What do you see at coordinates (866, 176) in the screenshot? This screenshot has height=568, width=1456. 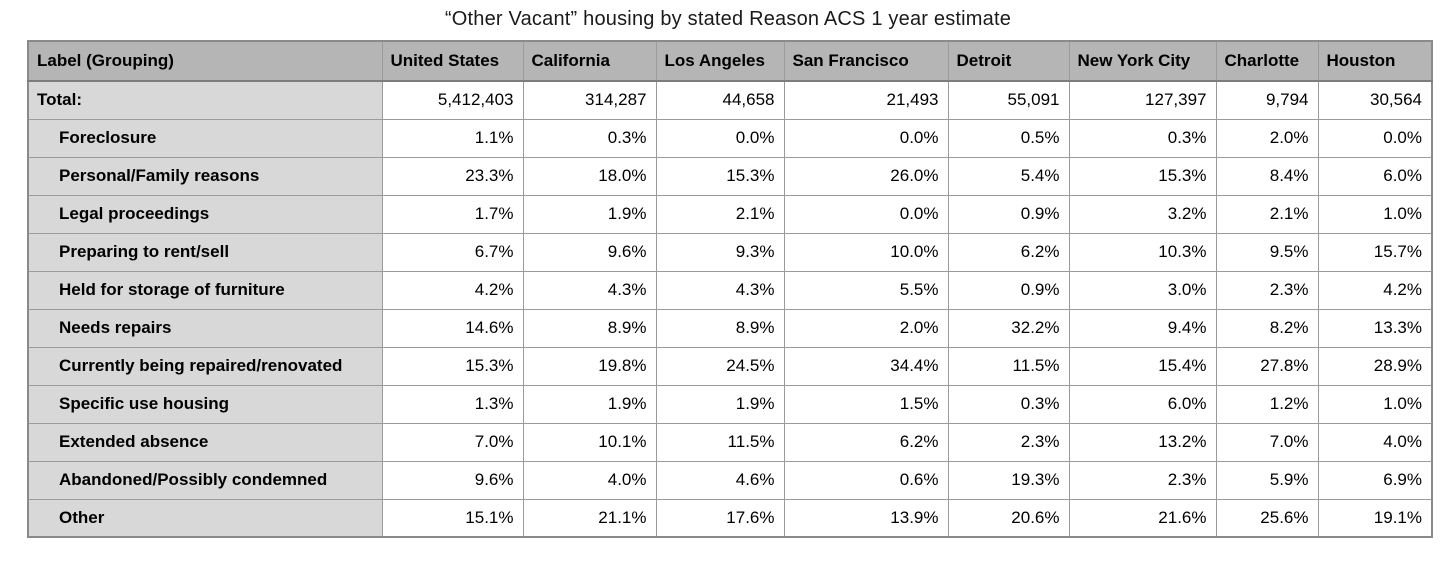 I see `value-cell: 26.0%` at bounding box center [866, 176].